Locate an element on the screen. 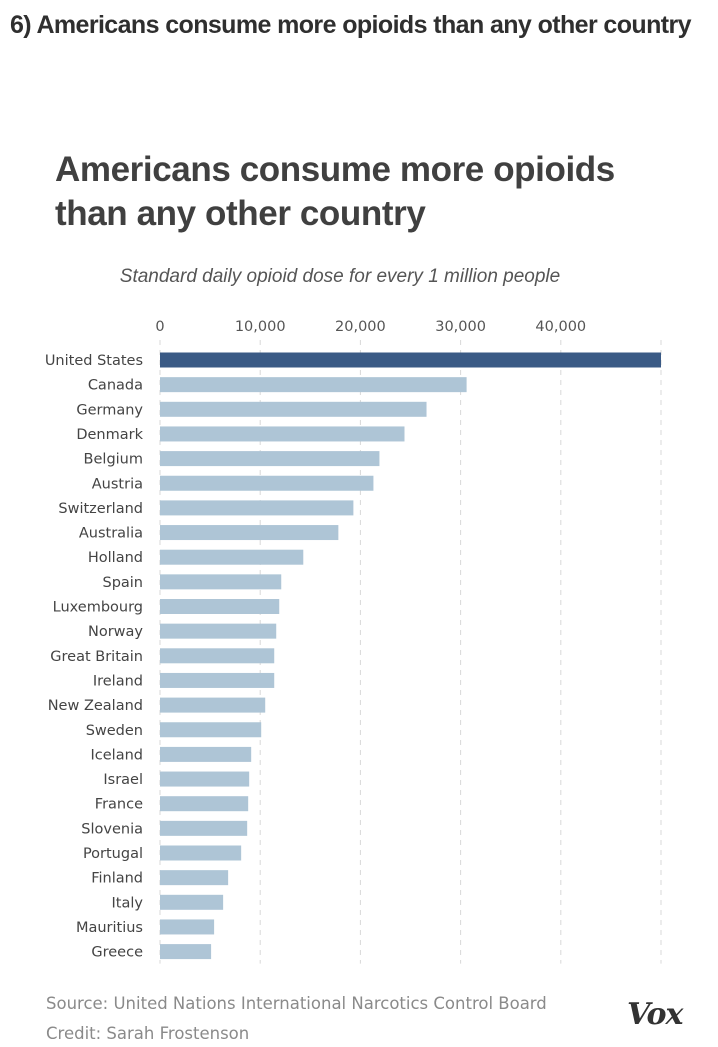  category-label: Germany is located at coordinates (109, 410).